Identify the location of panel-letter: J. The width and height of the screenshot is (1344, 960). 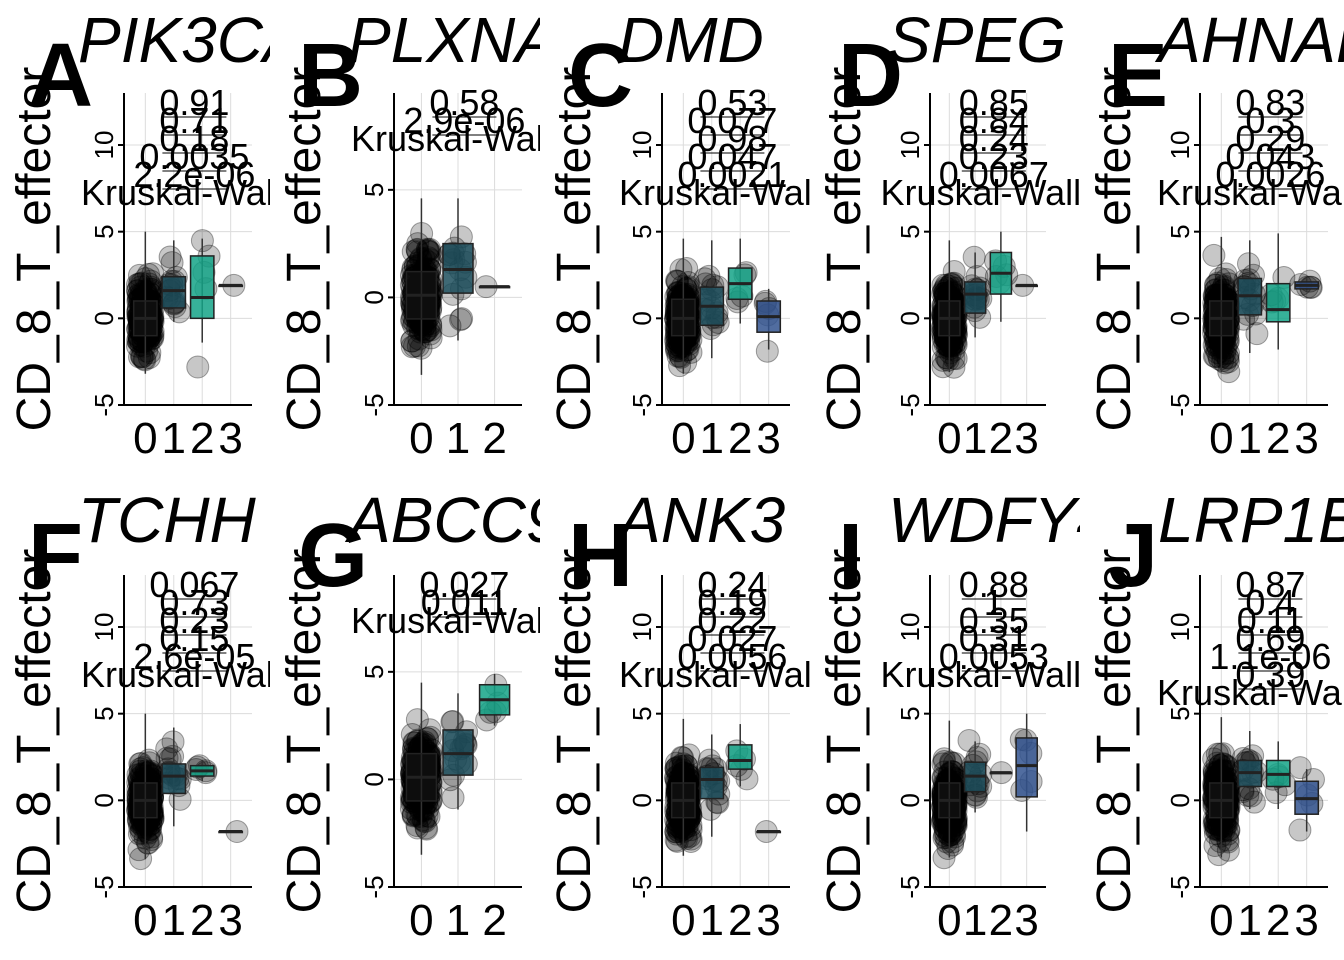
(1133, 556).